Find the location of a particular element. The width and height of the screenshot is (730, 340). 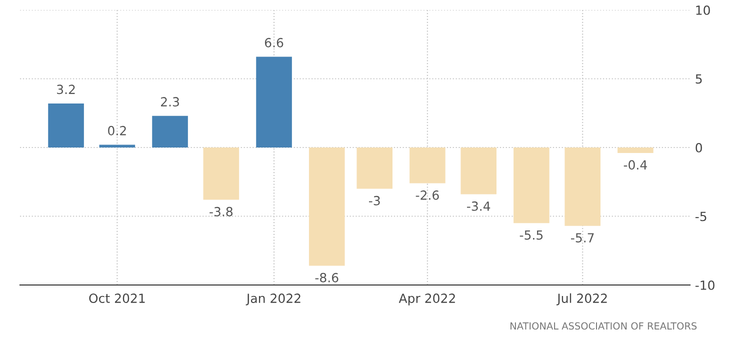

data-label: -3.4 is located at coordinates (478, 206).